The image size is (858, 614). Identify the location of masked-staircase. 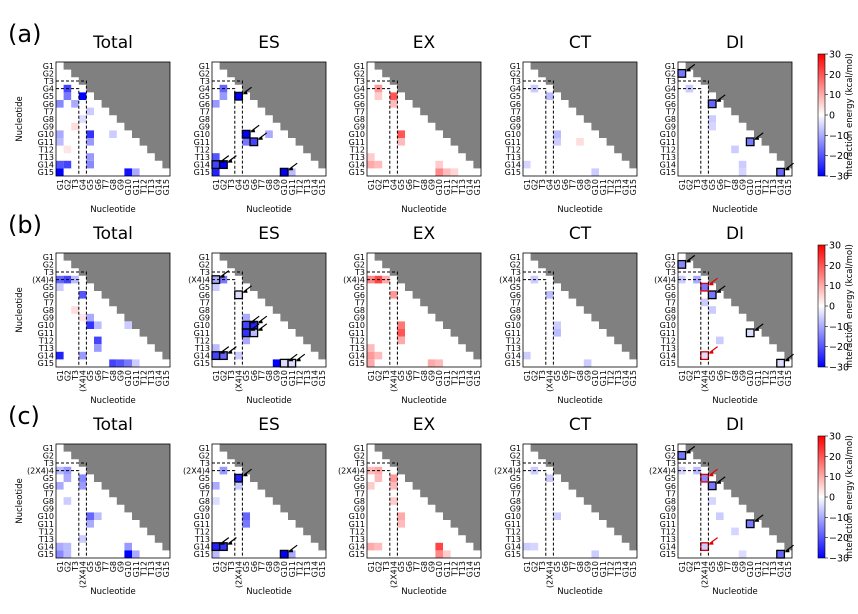
(427, 501).